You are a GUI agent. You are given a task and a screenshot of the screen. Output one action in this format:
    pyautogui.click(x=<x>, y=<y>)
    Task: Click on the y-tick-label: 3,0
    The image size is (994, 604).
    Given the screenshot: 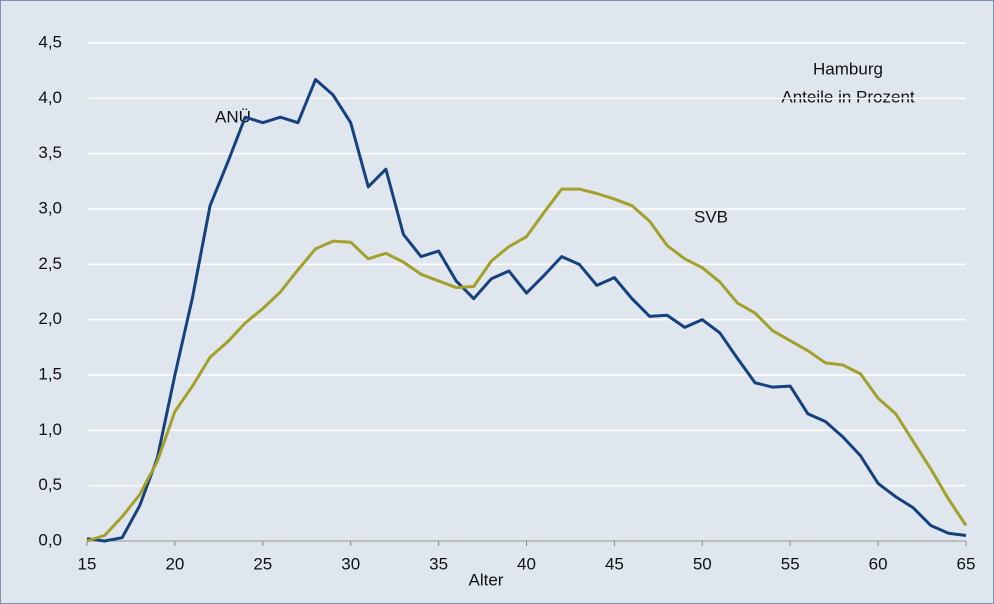 What is the action you would take?
    pyautogui.click(x=50, y=207)
    